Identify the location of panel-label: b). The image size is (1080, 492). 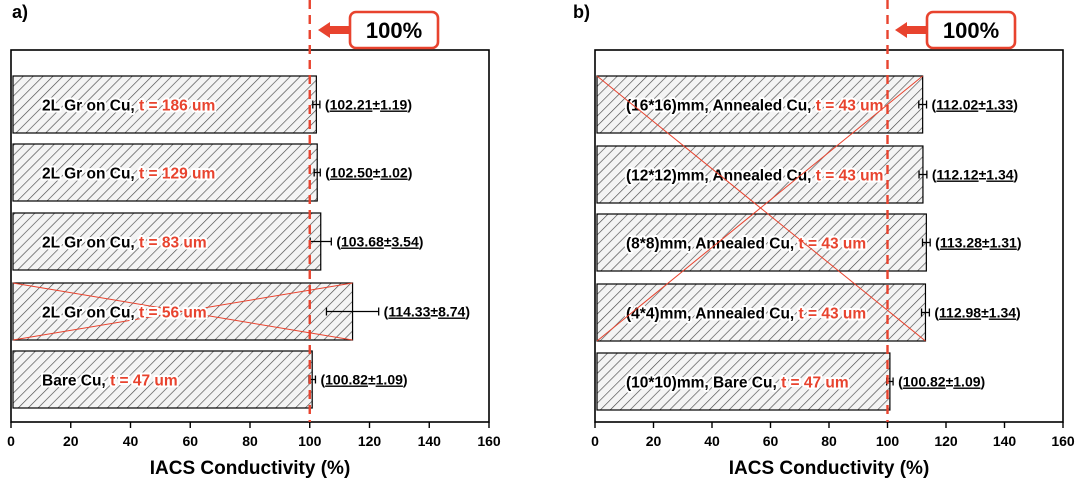
(581, 12).